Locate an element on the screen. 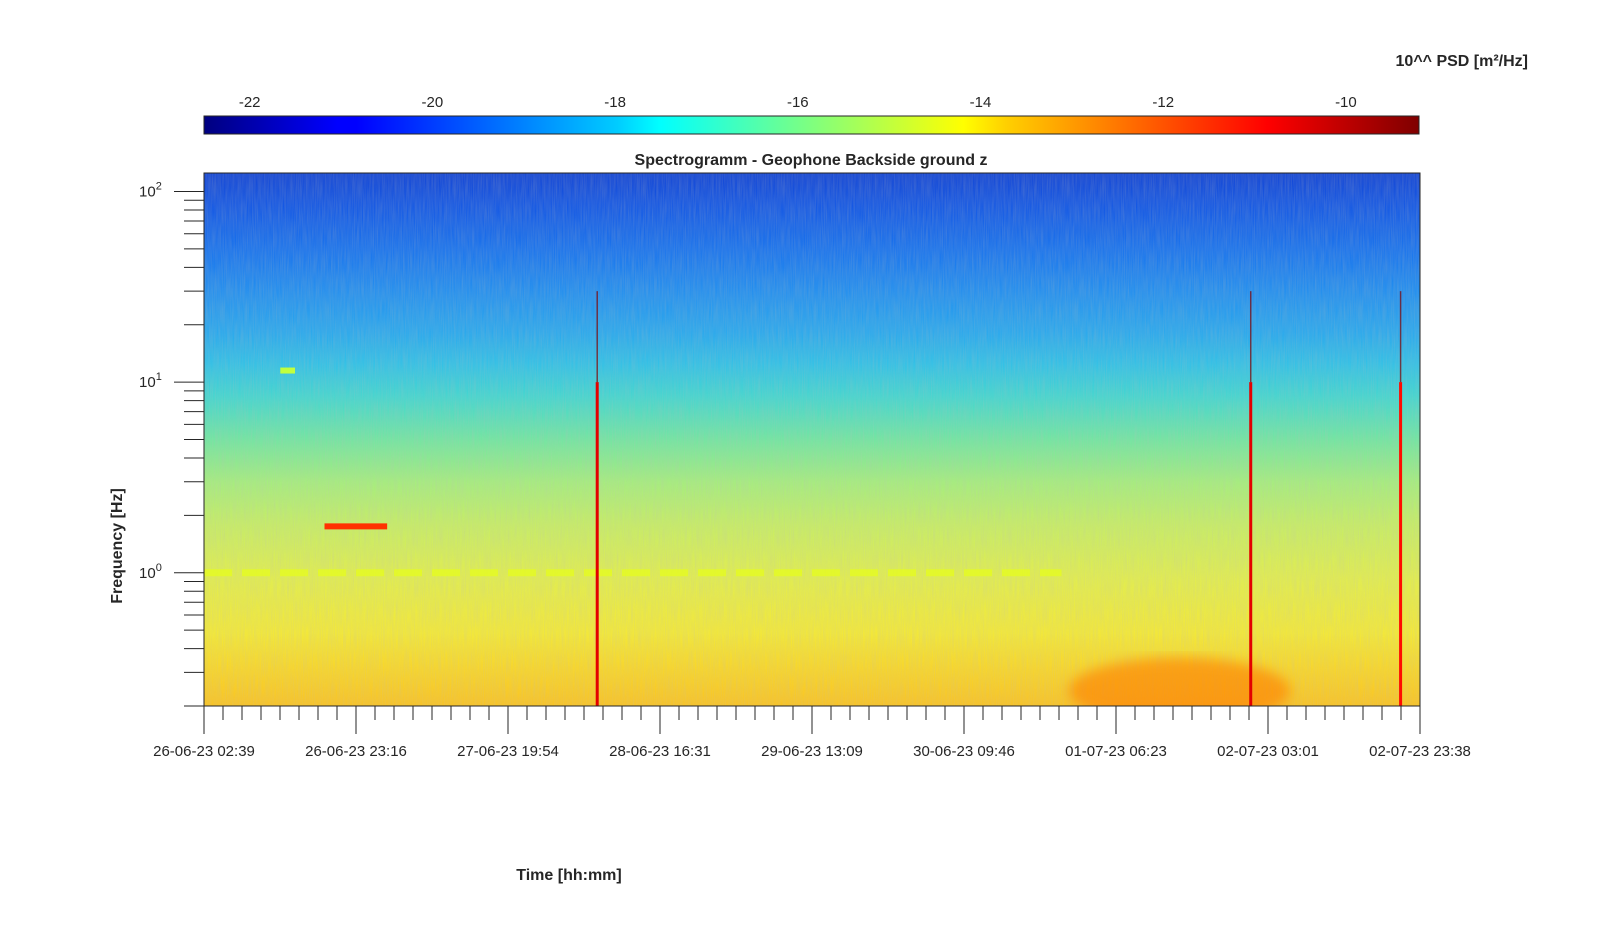 Image resolution: width=1600 pixels, height=948 pixels. colorbar-tick-label: -18 is located at coordinates (615, 102).